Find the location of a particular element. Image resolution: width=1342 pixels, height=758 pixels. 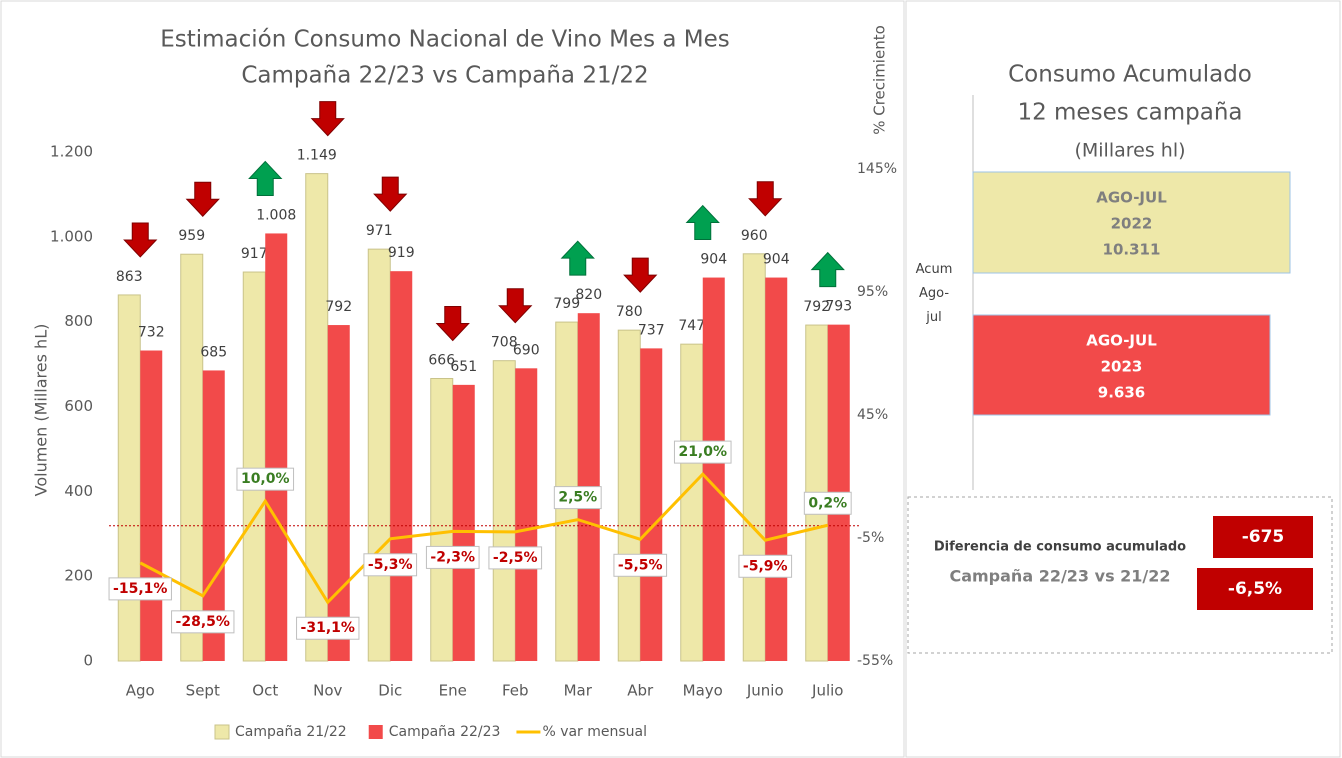

difference-frame is located at coordinates (1120, 575).